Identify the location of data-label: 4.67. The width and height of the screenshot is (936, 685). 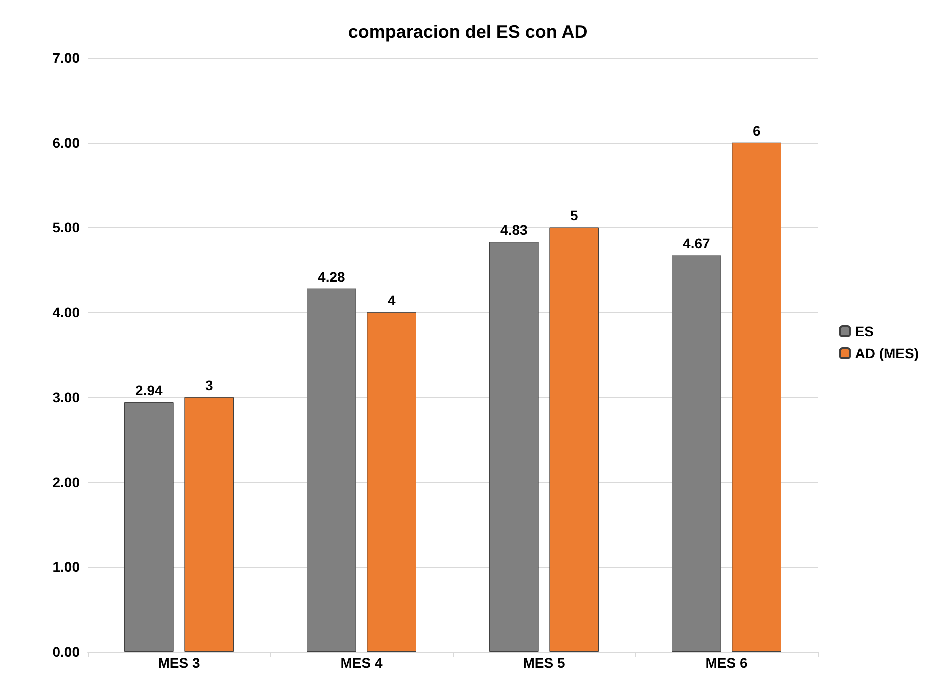
(696, 244).